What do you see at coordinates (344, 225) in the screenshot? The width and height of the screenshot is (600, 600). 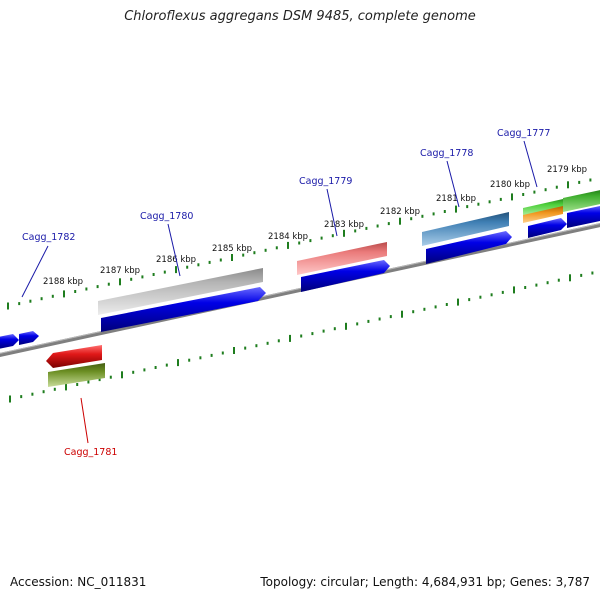 I see `ruler-label-2183: 2183 kbp` at bounding box center [344, 225].